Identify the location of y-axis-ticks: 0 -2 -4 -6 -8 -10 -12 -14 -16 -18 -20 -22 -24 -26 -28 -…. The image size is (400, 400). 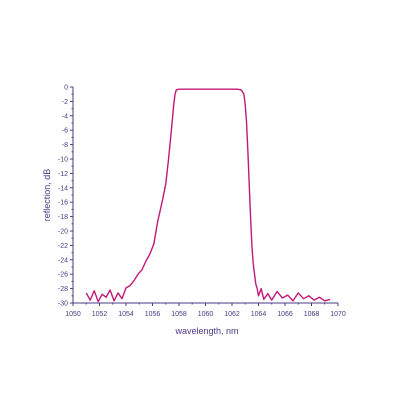
(65, 196).